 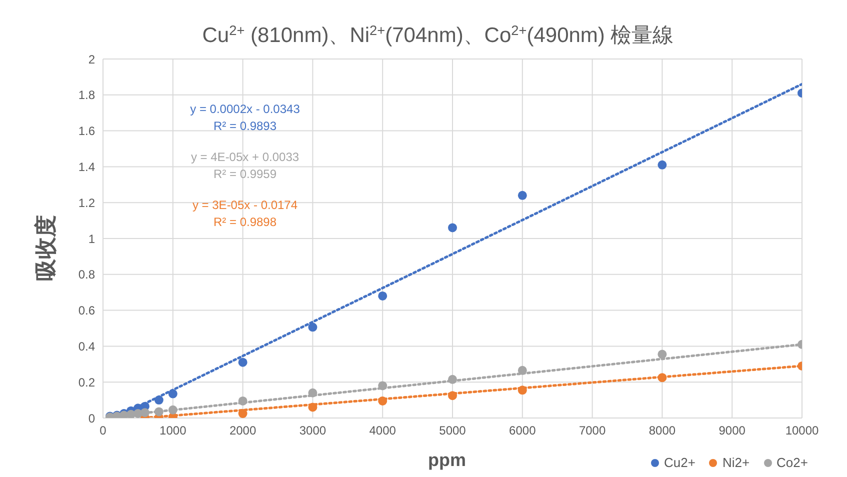 I want to click on x-tick-label: 1000, so click(x=173, y=431).